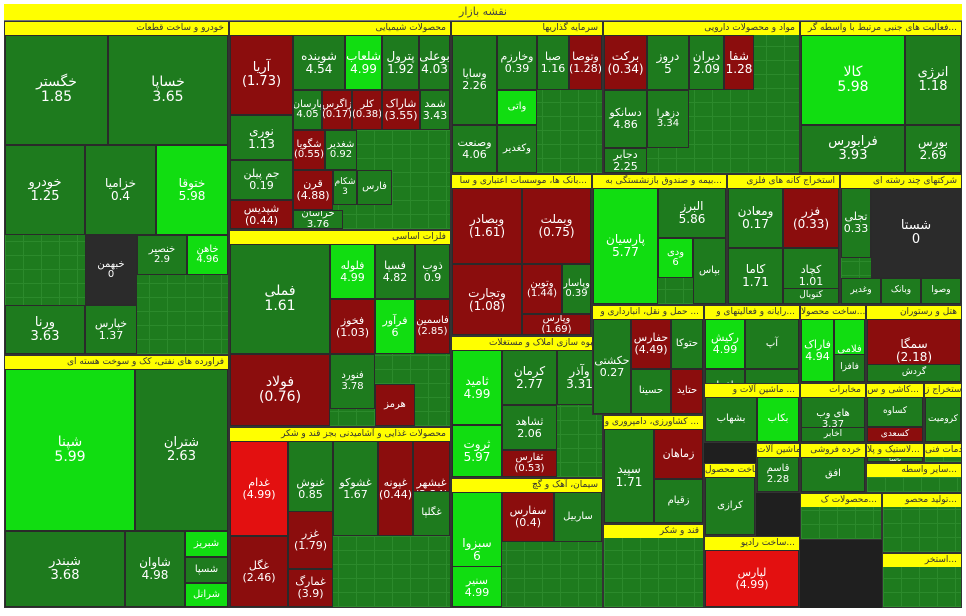  What do you see at coordinates (692, 213) in the screenshot?
I see `stock-tile: البرز 5.86` at bounding box center [692, 213].